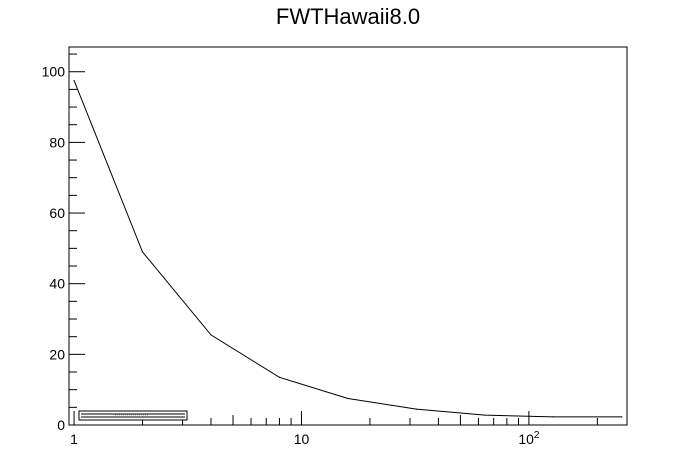  Describe the element at coordinates (57, 142) in the screenshot. I see `y-tick-label: 80` at that location.